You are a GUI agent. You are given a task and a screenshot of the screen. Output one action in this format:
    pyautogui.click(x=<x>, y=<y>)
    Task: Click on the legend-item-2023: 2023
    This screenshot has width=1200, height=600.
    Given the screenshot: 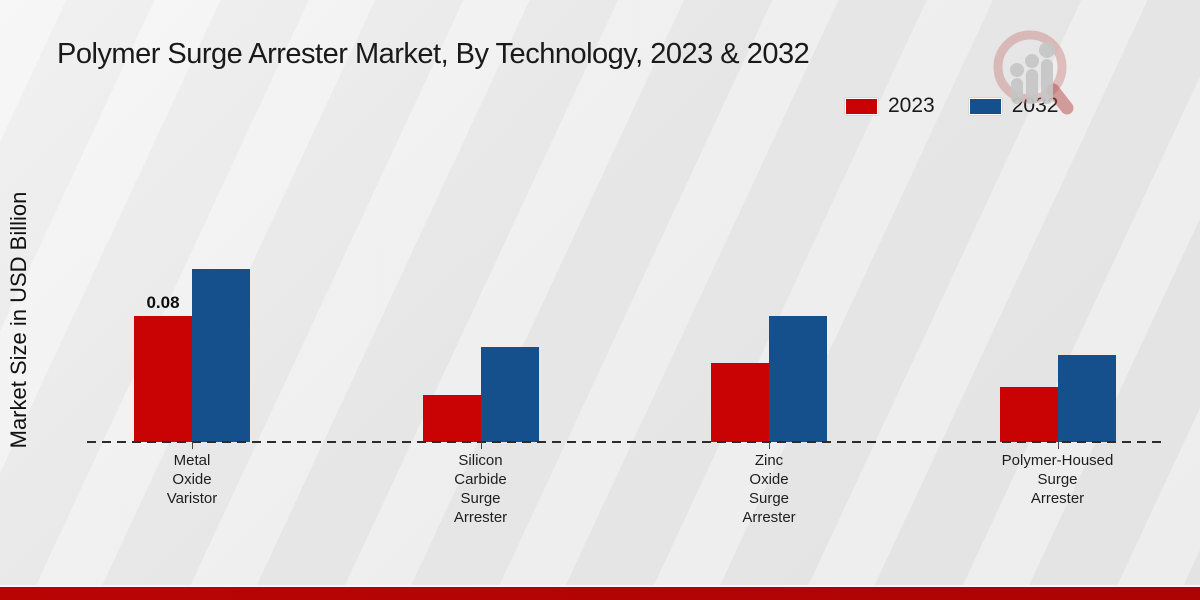 What is the action you would take?
    pyautogui.click(x=890, y=106)
    